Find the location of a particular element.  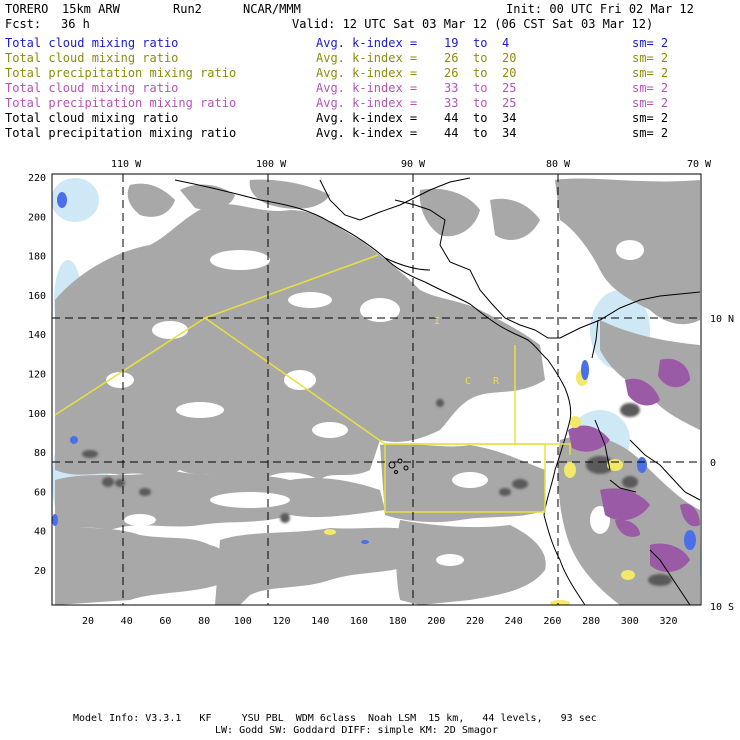

x-tick-label: 220 is located at coordinates (475, 621).